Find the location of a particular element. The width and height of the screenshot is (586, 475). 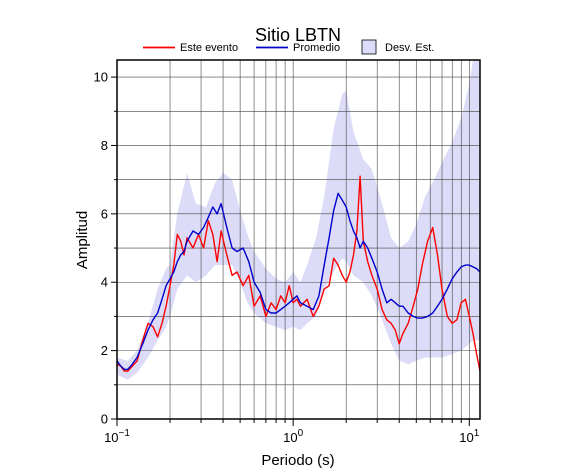

legend-label-promedio: Promedio is located at coordinates (316, 48).